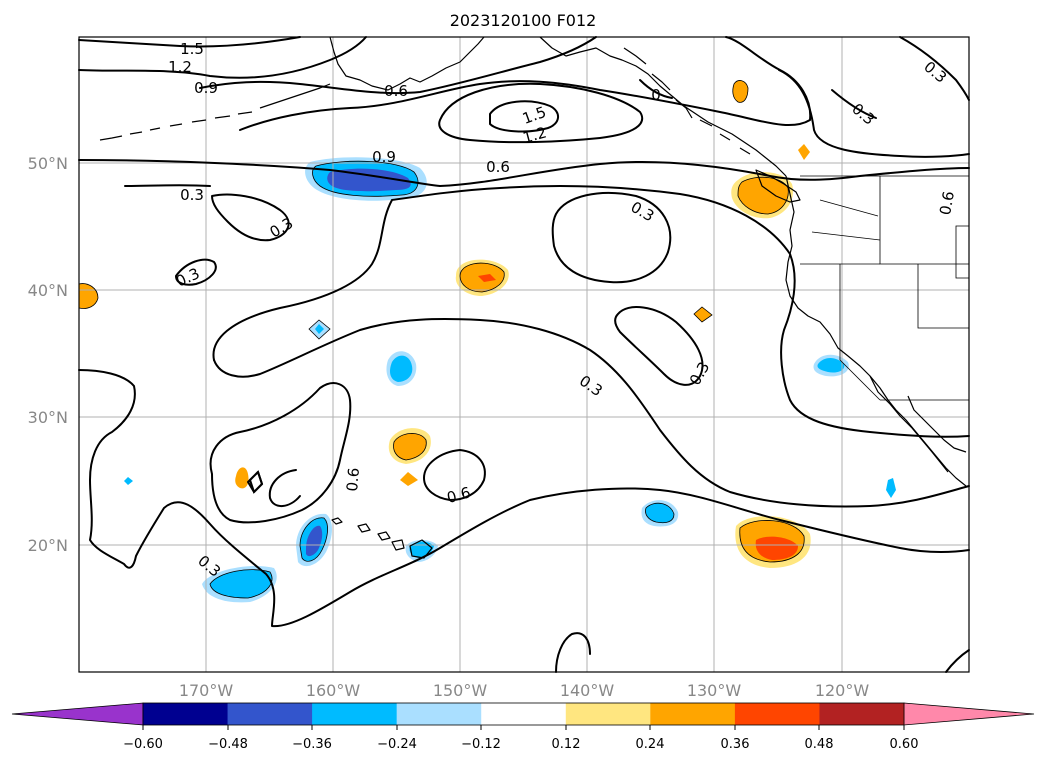  What do you see at coordinates (650, 744) in the screenshot?
I see `colorbar-tick-label: 0.24` at bounding box center [650, 744].